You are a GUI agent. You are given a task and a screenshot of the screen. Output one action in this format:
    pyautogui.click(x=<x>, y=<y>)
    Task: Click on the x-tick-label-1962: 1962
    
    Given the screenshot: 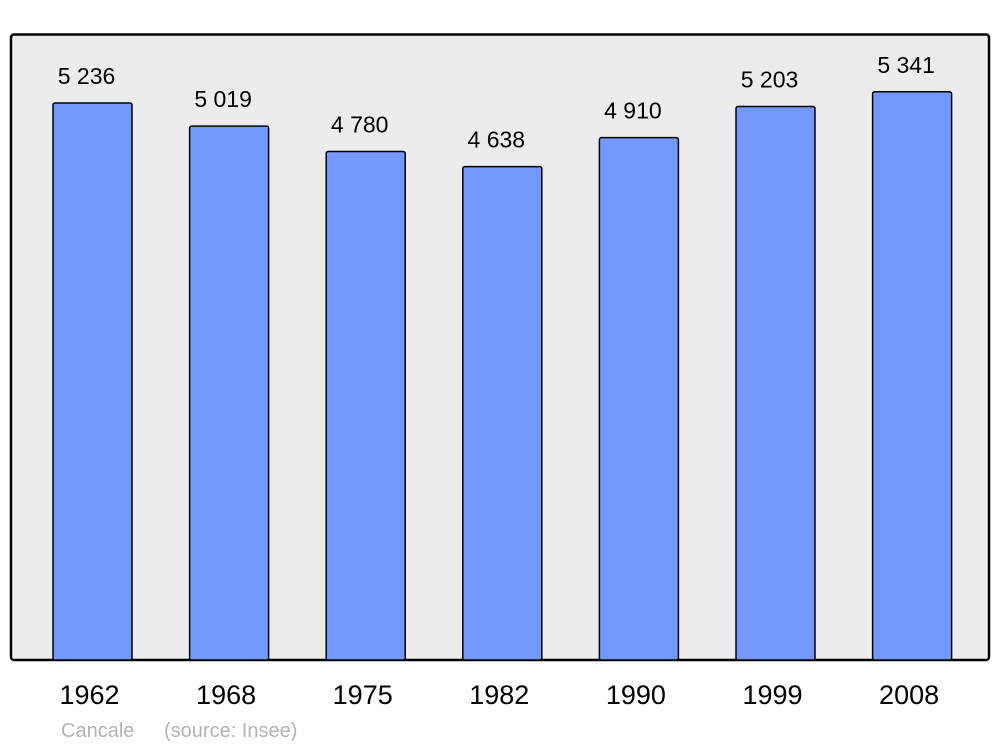 What is the action you would take?
    pyautogui.click(x=89, y=695)
    